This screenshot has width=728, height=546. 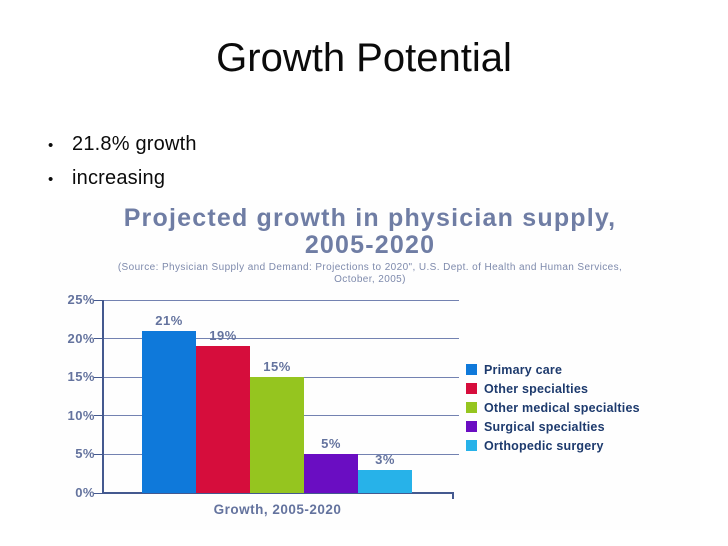 I want to click on chart-title-line1: Projected growth in physician supply,, so click(x=370, y=218).